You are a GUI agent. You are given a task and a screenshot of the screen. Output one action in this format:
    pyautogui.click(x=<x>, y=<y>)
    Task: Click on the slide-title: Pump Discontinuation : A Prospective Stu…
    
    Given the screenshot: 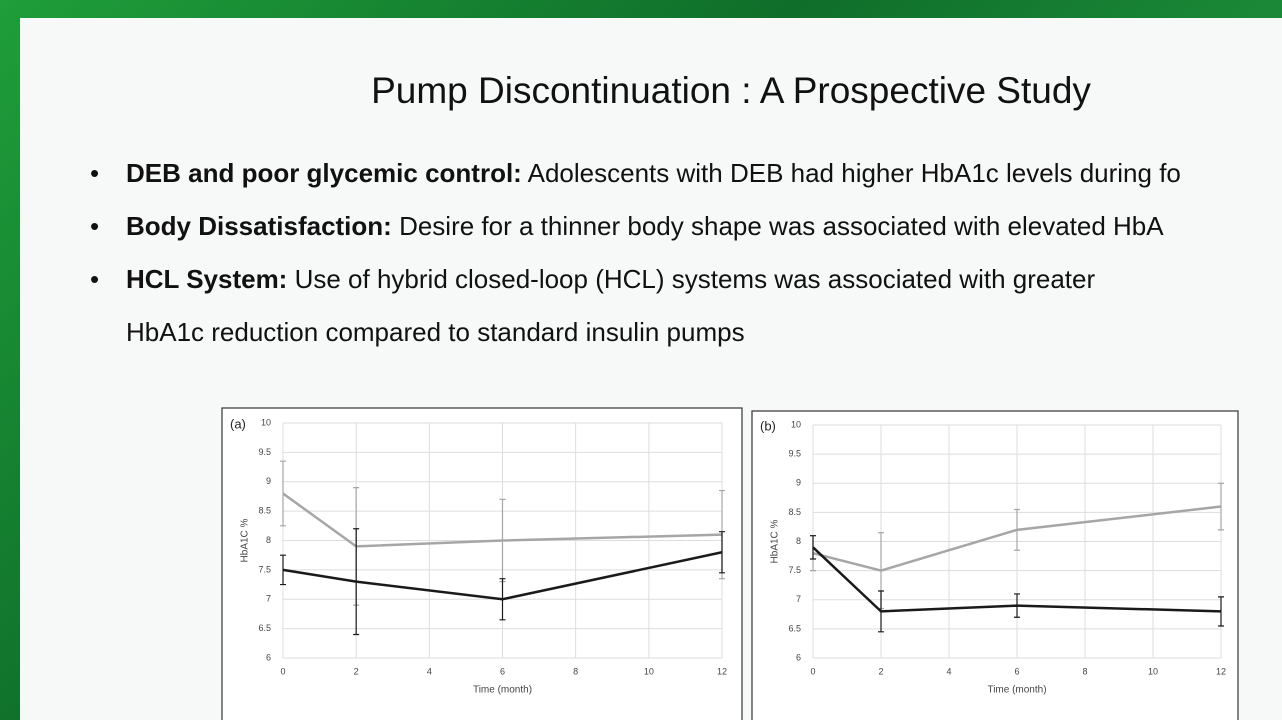 What is the action you would take?
    pyautogui.click(x=731, y=90)
    